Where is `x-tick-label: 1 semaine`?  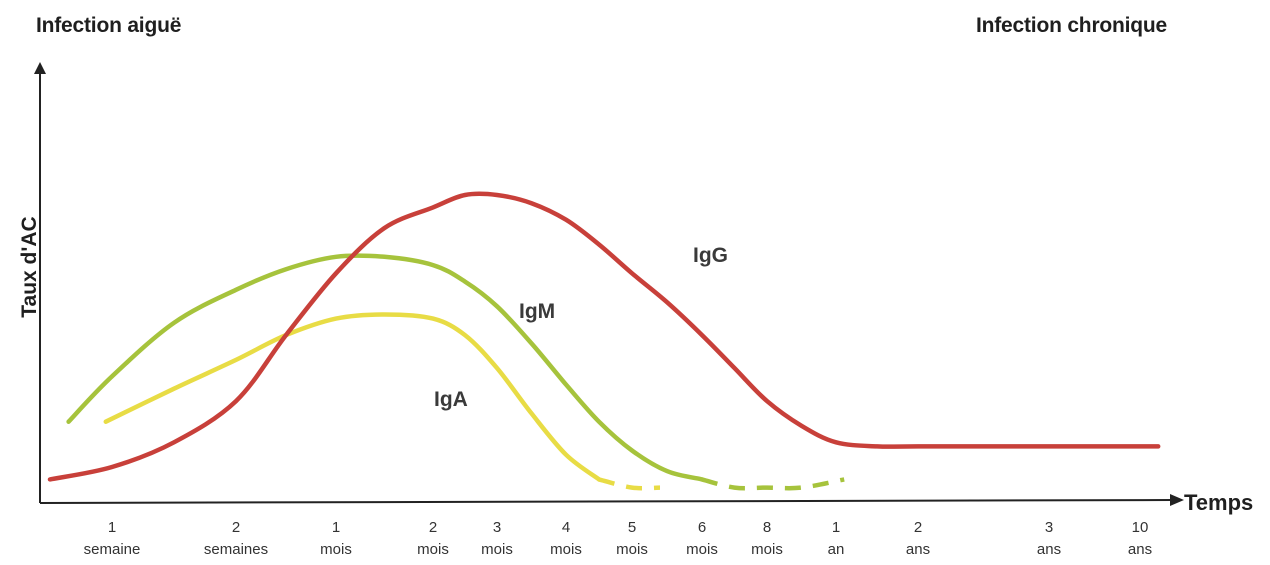 x-tick-label: 1 semaine is located at coordinates (112, 538).